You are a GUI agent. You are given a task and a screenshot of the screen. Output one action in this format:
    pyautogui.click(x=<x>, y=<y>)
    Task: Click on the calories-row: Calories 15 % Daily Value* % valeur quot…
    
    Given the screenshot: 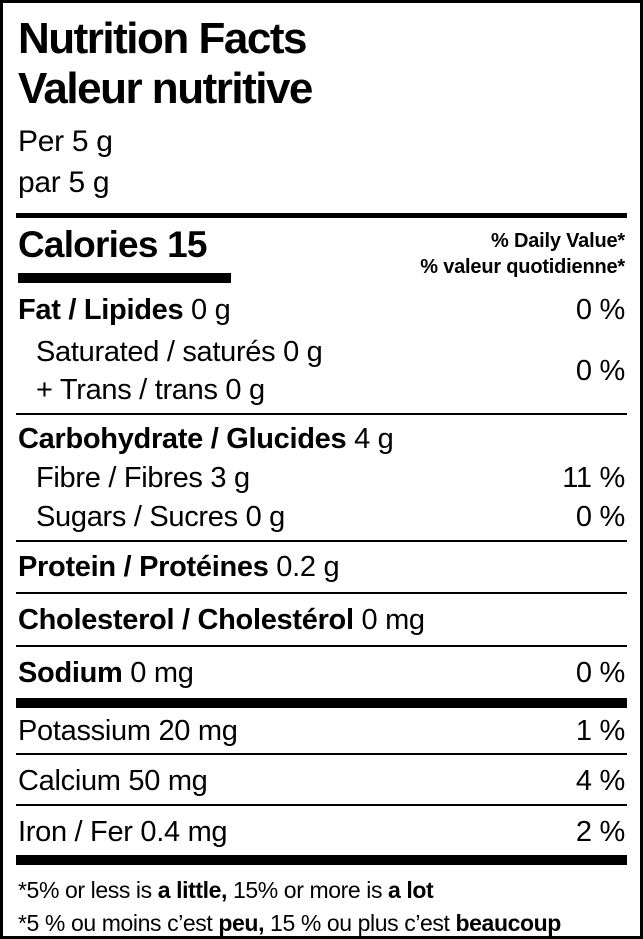 What is the action you would take?
    pyautogui.click(x=321, y=250)
    